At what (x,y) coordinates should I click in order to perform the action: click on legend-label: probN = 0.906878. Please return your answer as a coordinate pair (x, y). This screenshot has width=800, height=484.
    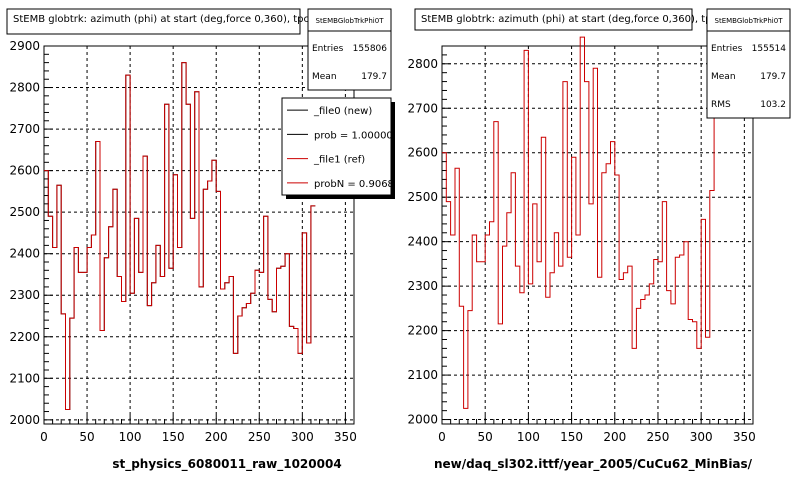
    Looking at the image, I should click on (360, 184).